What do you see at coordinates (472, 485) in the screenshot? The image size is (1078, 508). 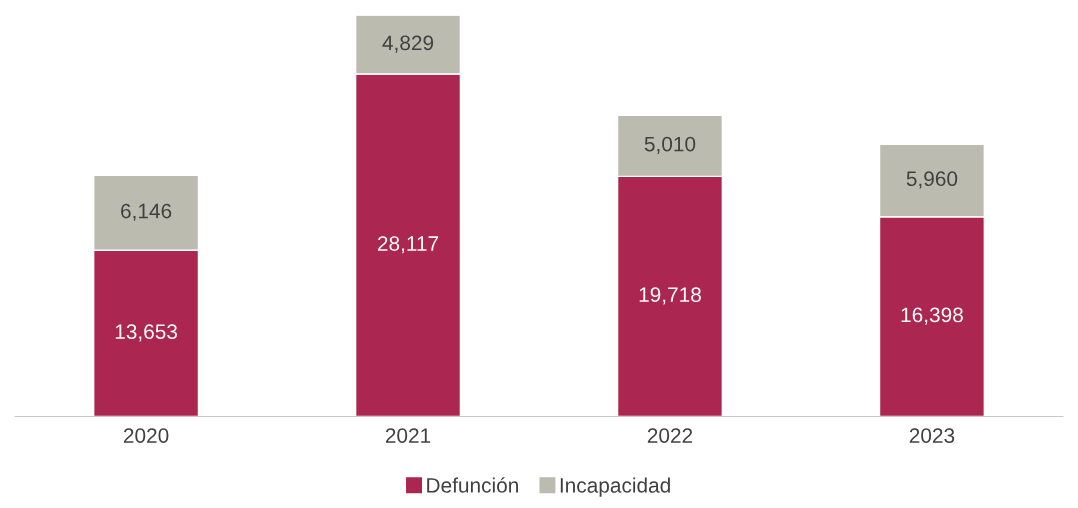 I see `legend-label: Defunción` at bounding box center [472, 485].